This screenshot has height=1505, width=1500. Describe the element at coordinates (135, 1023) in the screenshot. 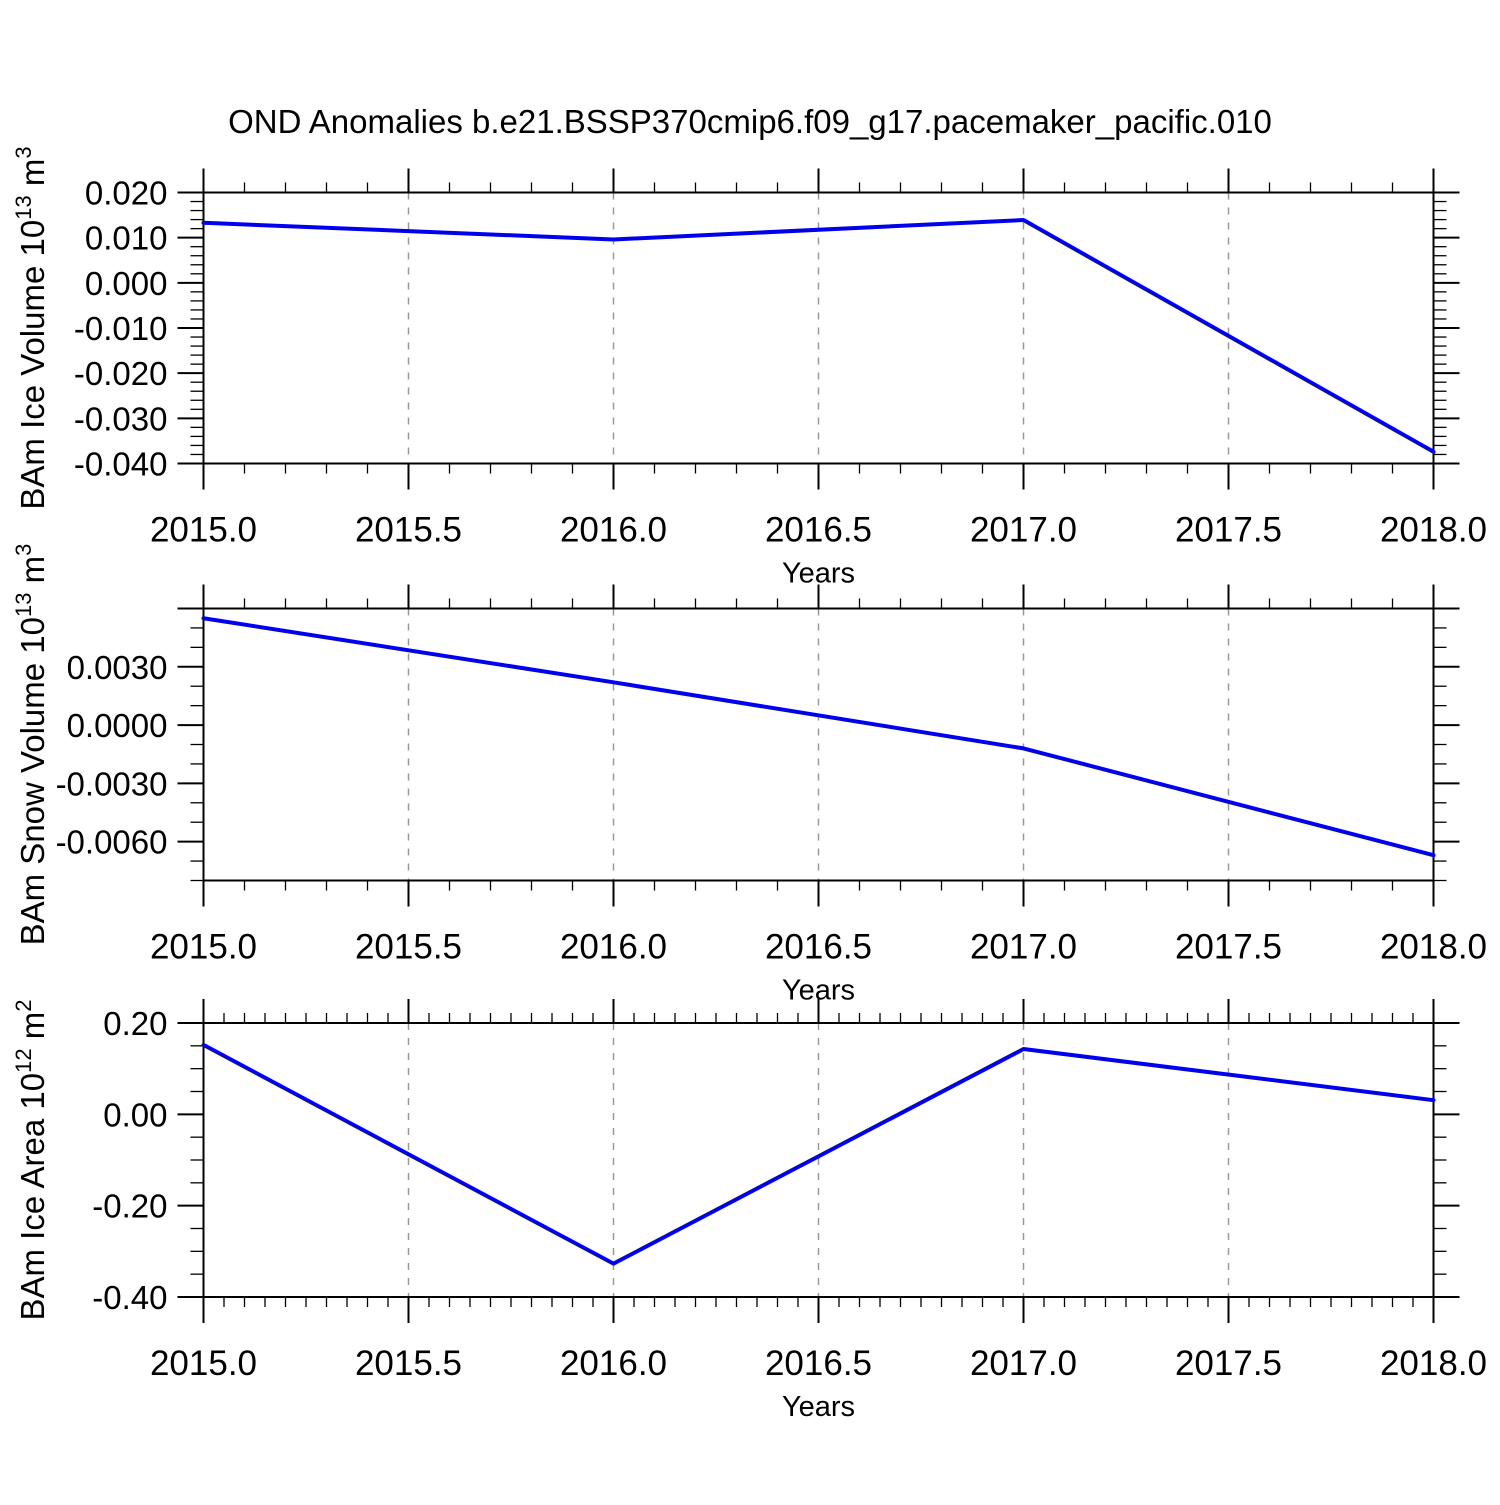

I see `y-tick-label: 0.20` at that location.